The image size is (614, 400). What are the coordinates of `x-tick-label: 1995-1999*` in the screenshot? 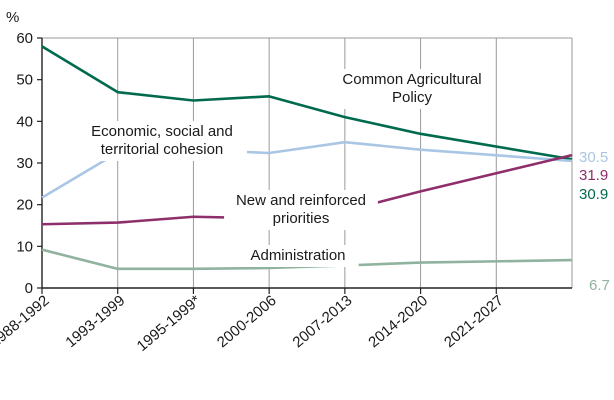 It's located at (169, 323).